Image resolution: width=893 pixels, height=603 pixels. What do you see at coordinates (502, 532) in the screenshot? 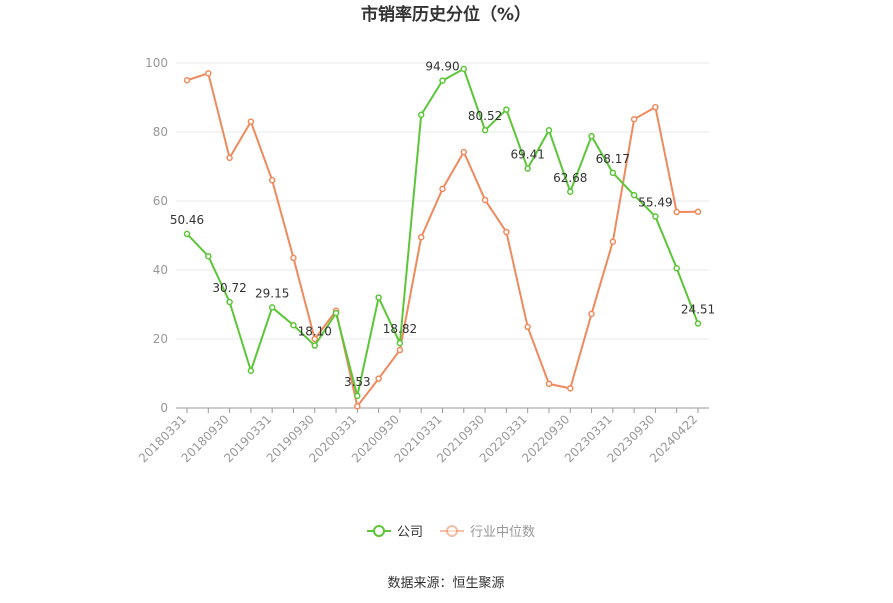
I see `legend-label: 行业中位数` at bounding box center [502, 532].